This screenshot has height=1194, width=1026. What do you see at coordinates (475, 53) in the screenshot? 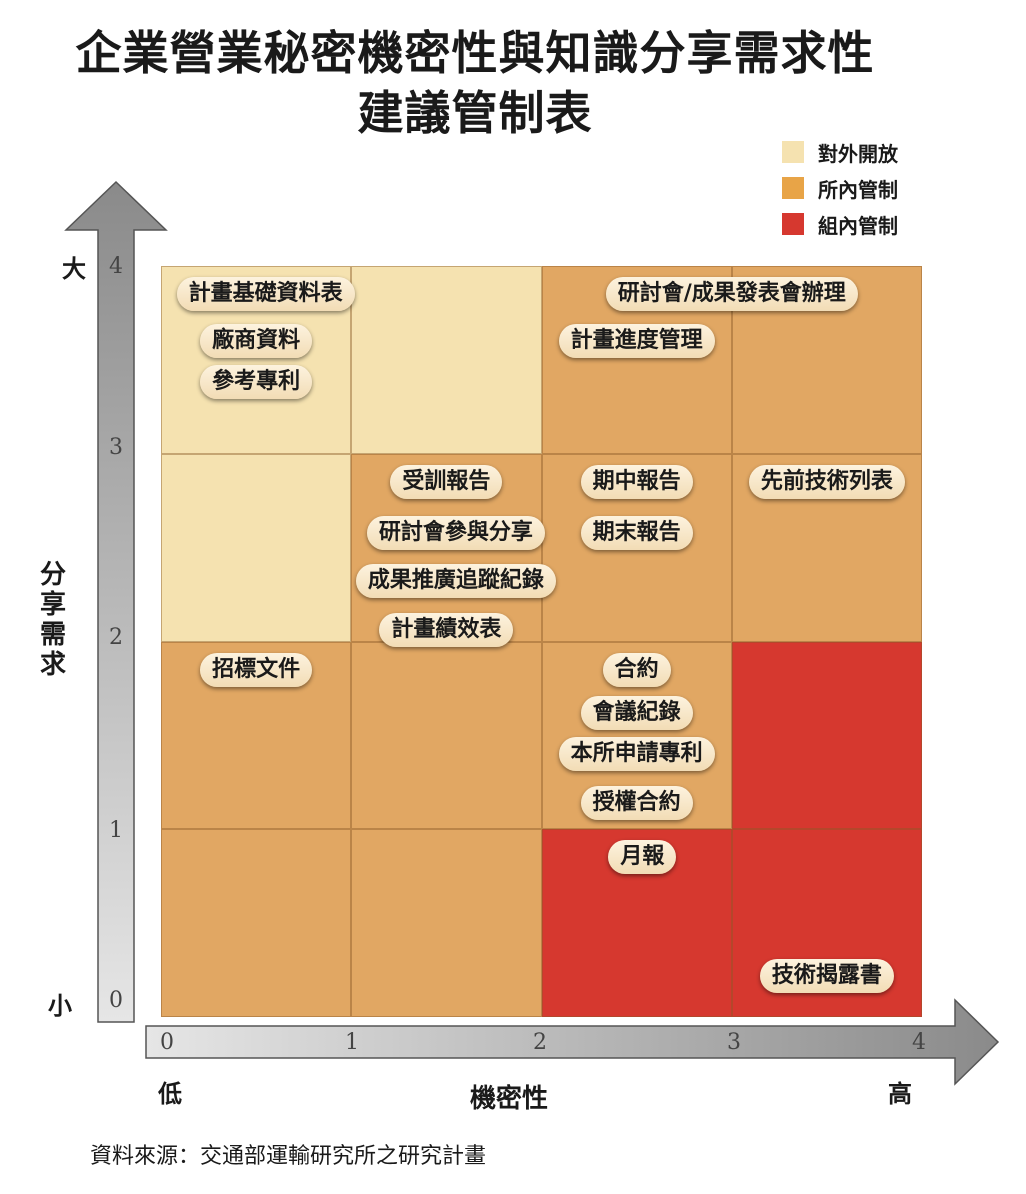
I see `page-title: 企業營業秘密機密性與知識分享需求性` at bounding box center [475, 53].